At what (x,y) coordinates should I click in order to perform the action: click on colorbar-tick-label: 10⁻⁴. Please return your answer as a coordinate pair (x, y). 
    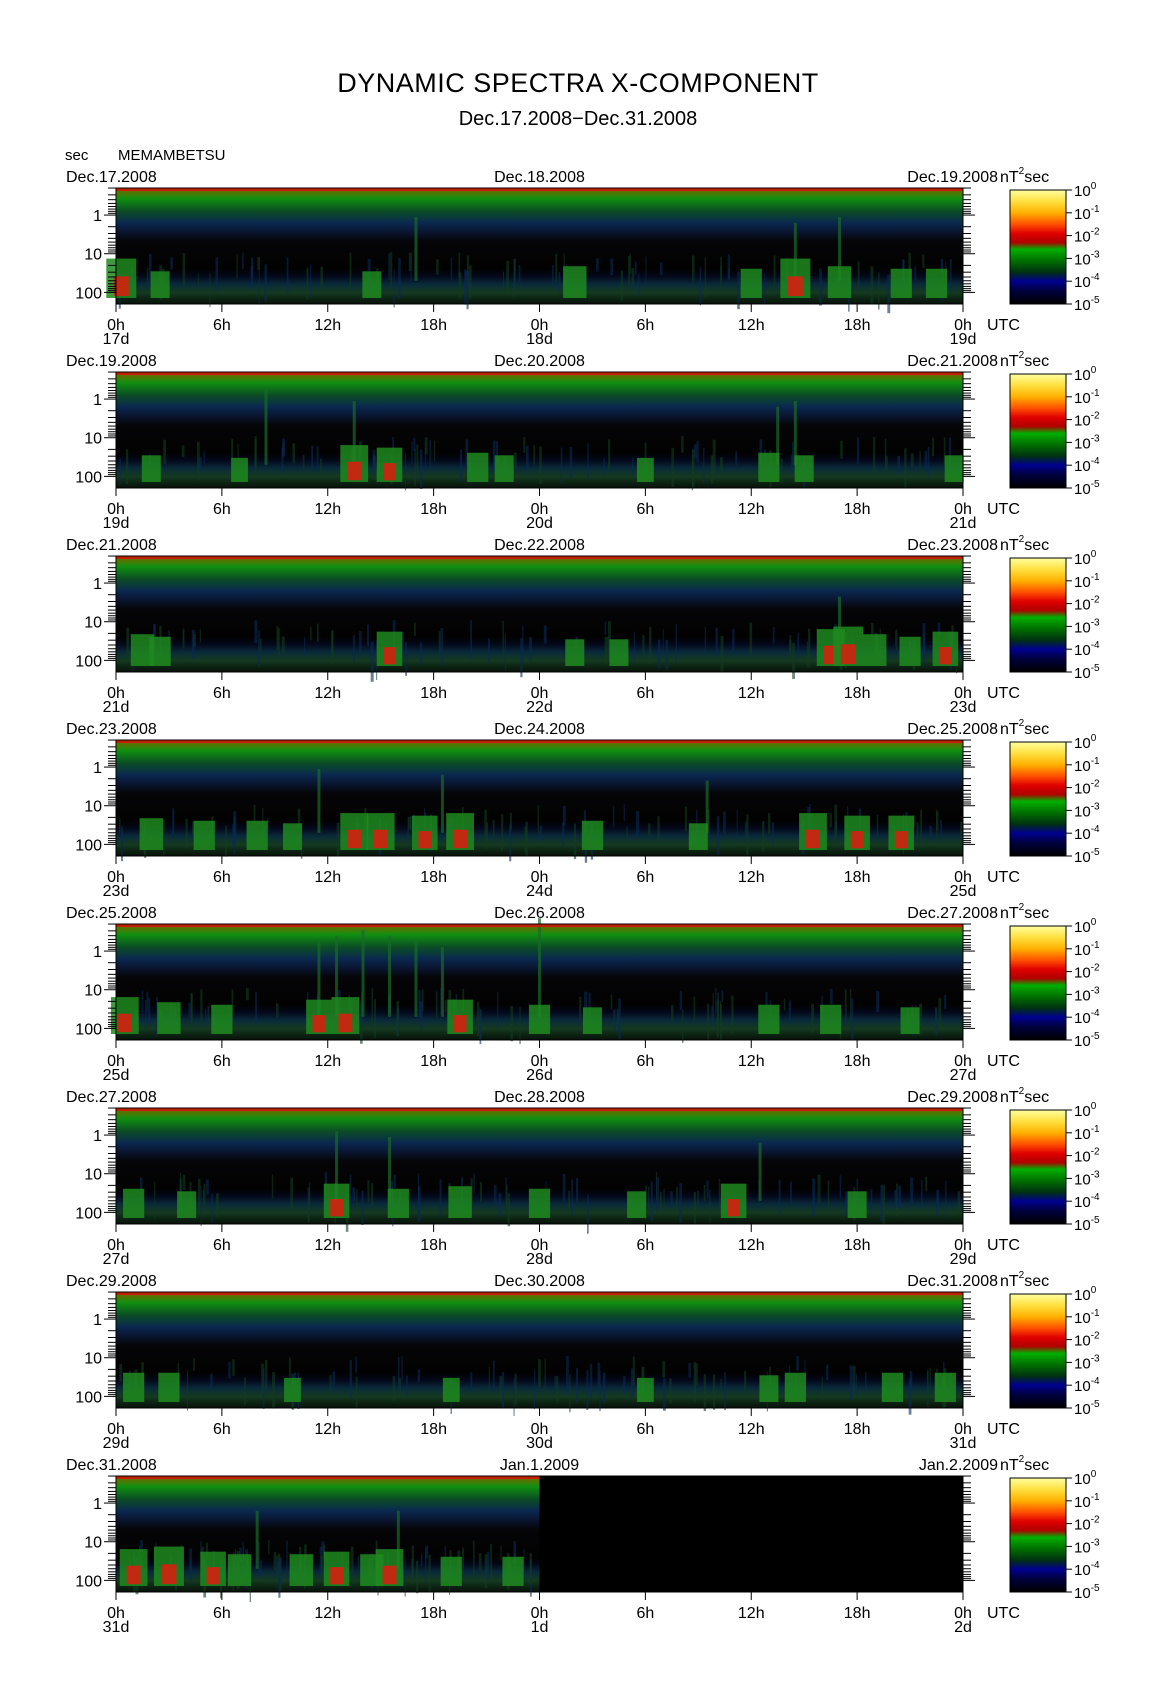
    Looking at the image, I should click on (1087, 649).